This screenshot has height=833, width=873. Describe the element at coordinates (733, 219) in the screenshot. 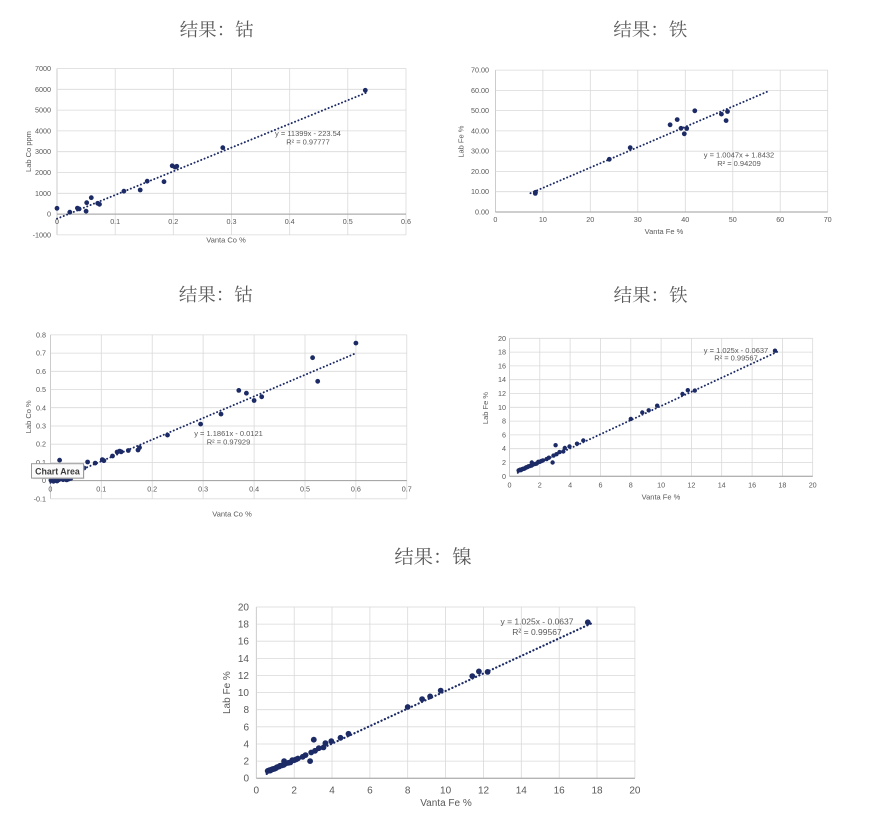

I see `svg-text: 50` at that location.